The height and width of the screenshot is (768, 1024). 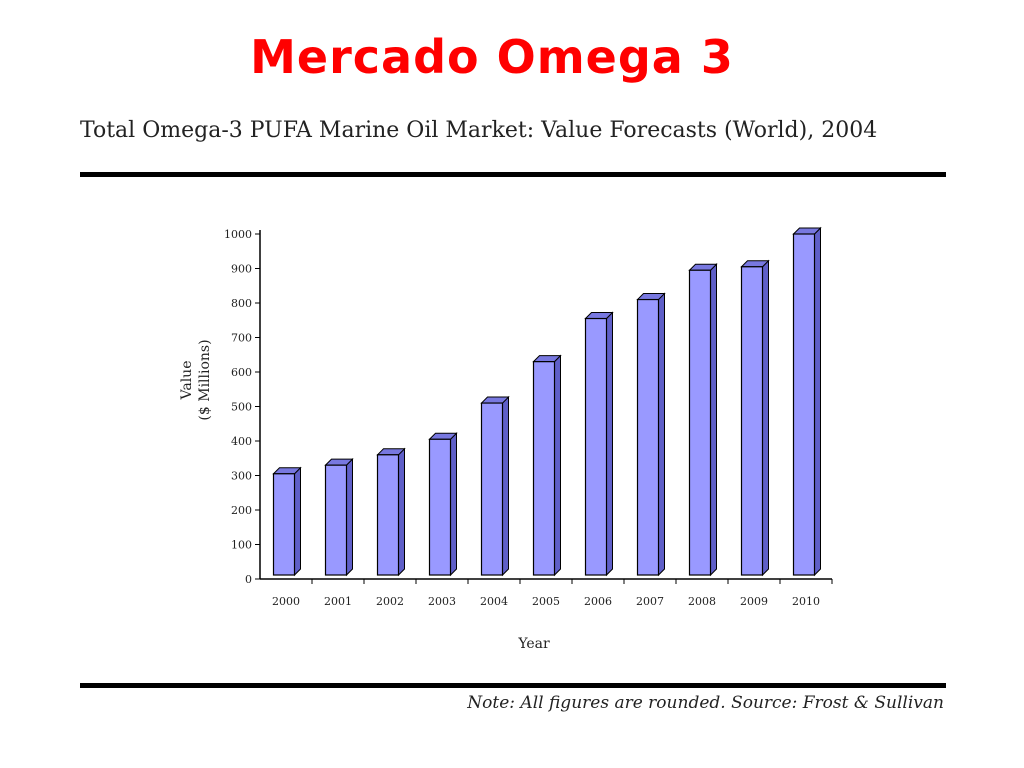 What do you see at coordinates (241, 303) in the screenshot?
I see `y-tick-label: 800` at bounding box center [241, 303].